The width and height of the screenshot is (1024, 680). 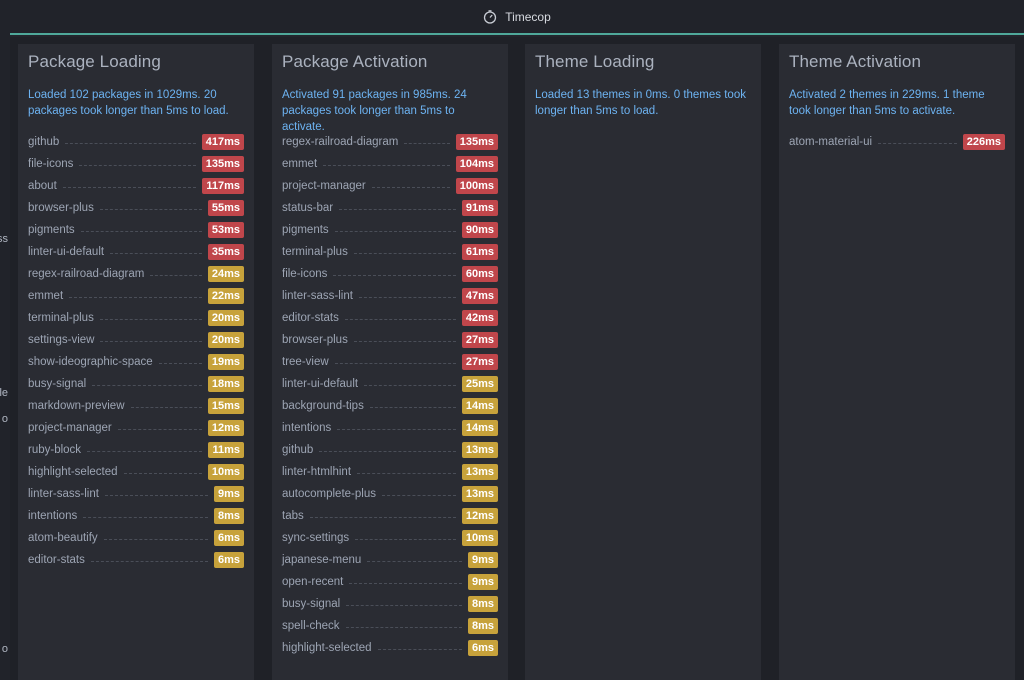 What do you see at coordinates (479, 296) in the screenshot?
I see `time-badge: 47ms` at bounding box center [479, 296].